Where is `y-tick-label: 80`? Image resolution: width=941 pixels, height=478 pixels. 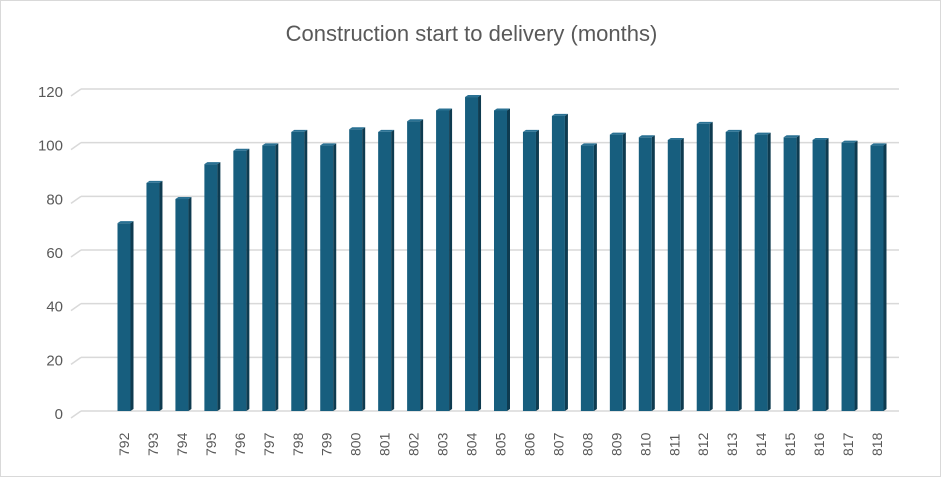 y-tick-label: 80 is located at coordinates (54, 199).